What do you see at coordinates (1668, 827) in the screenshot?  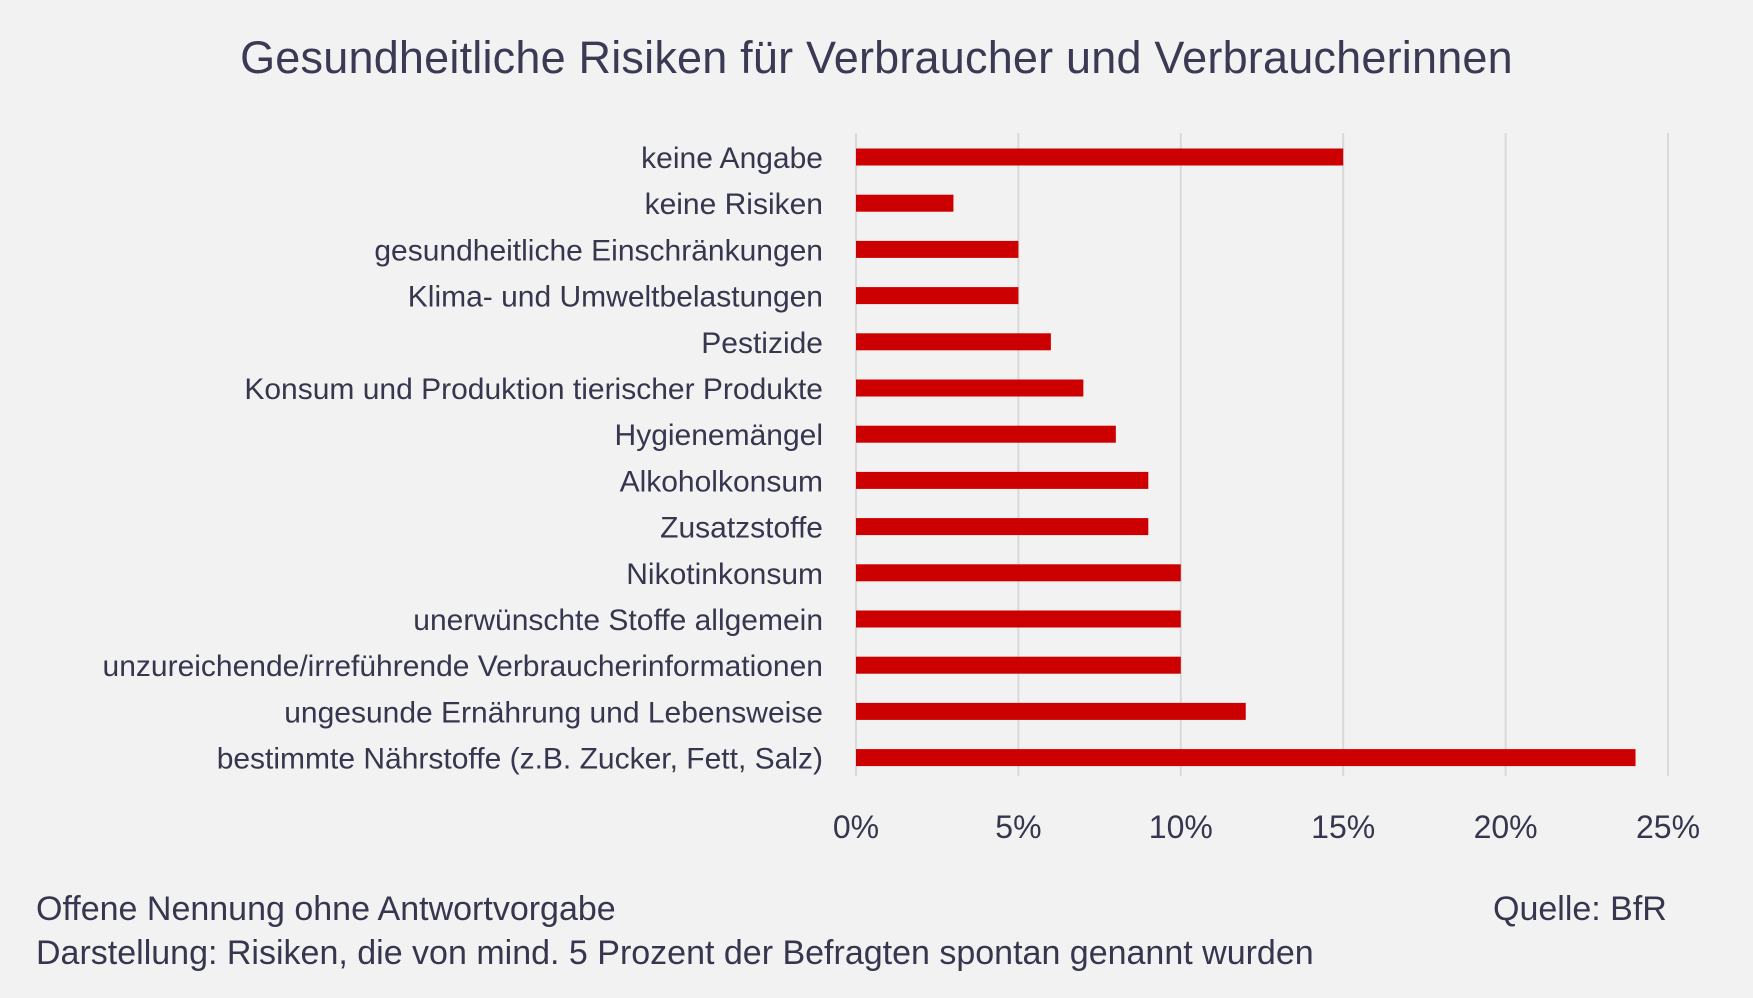 I see `x-tick-label: 25%` at bounding box center [1668, 827].